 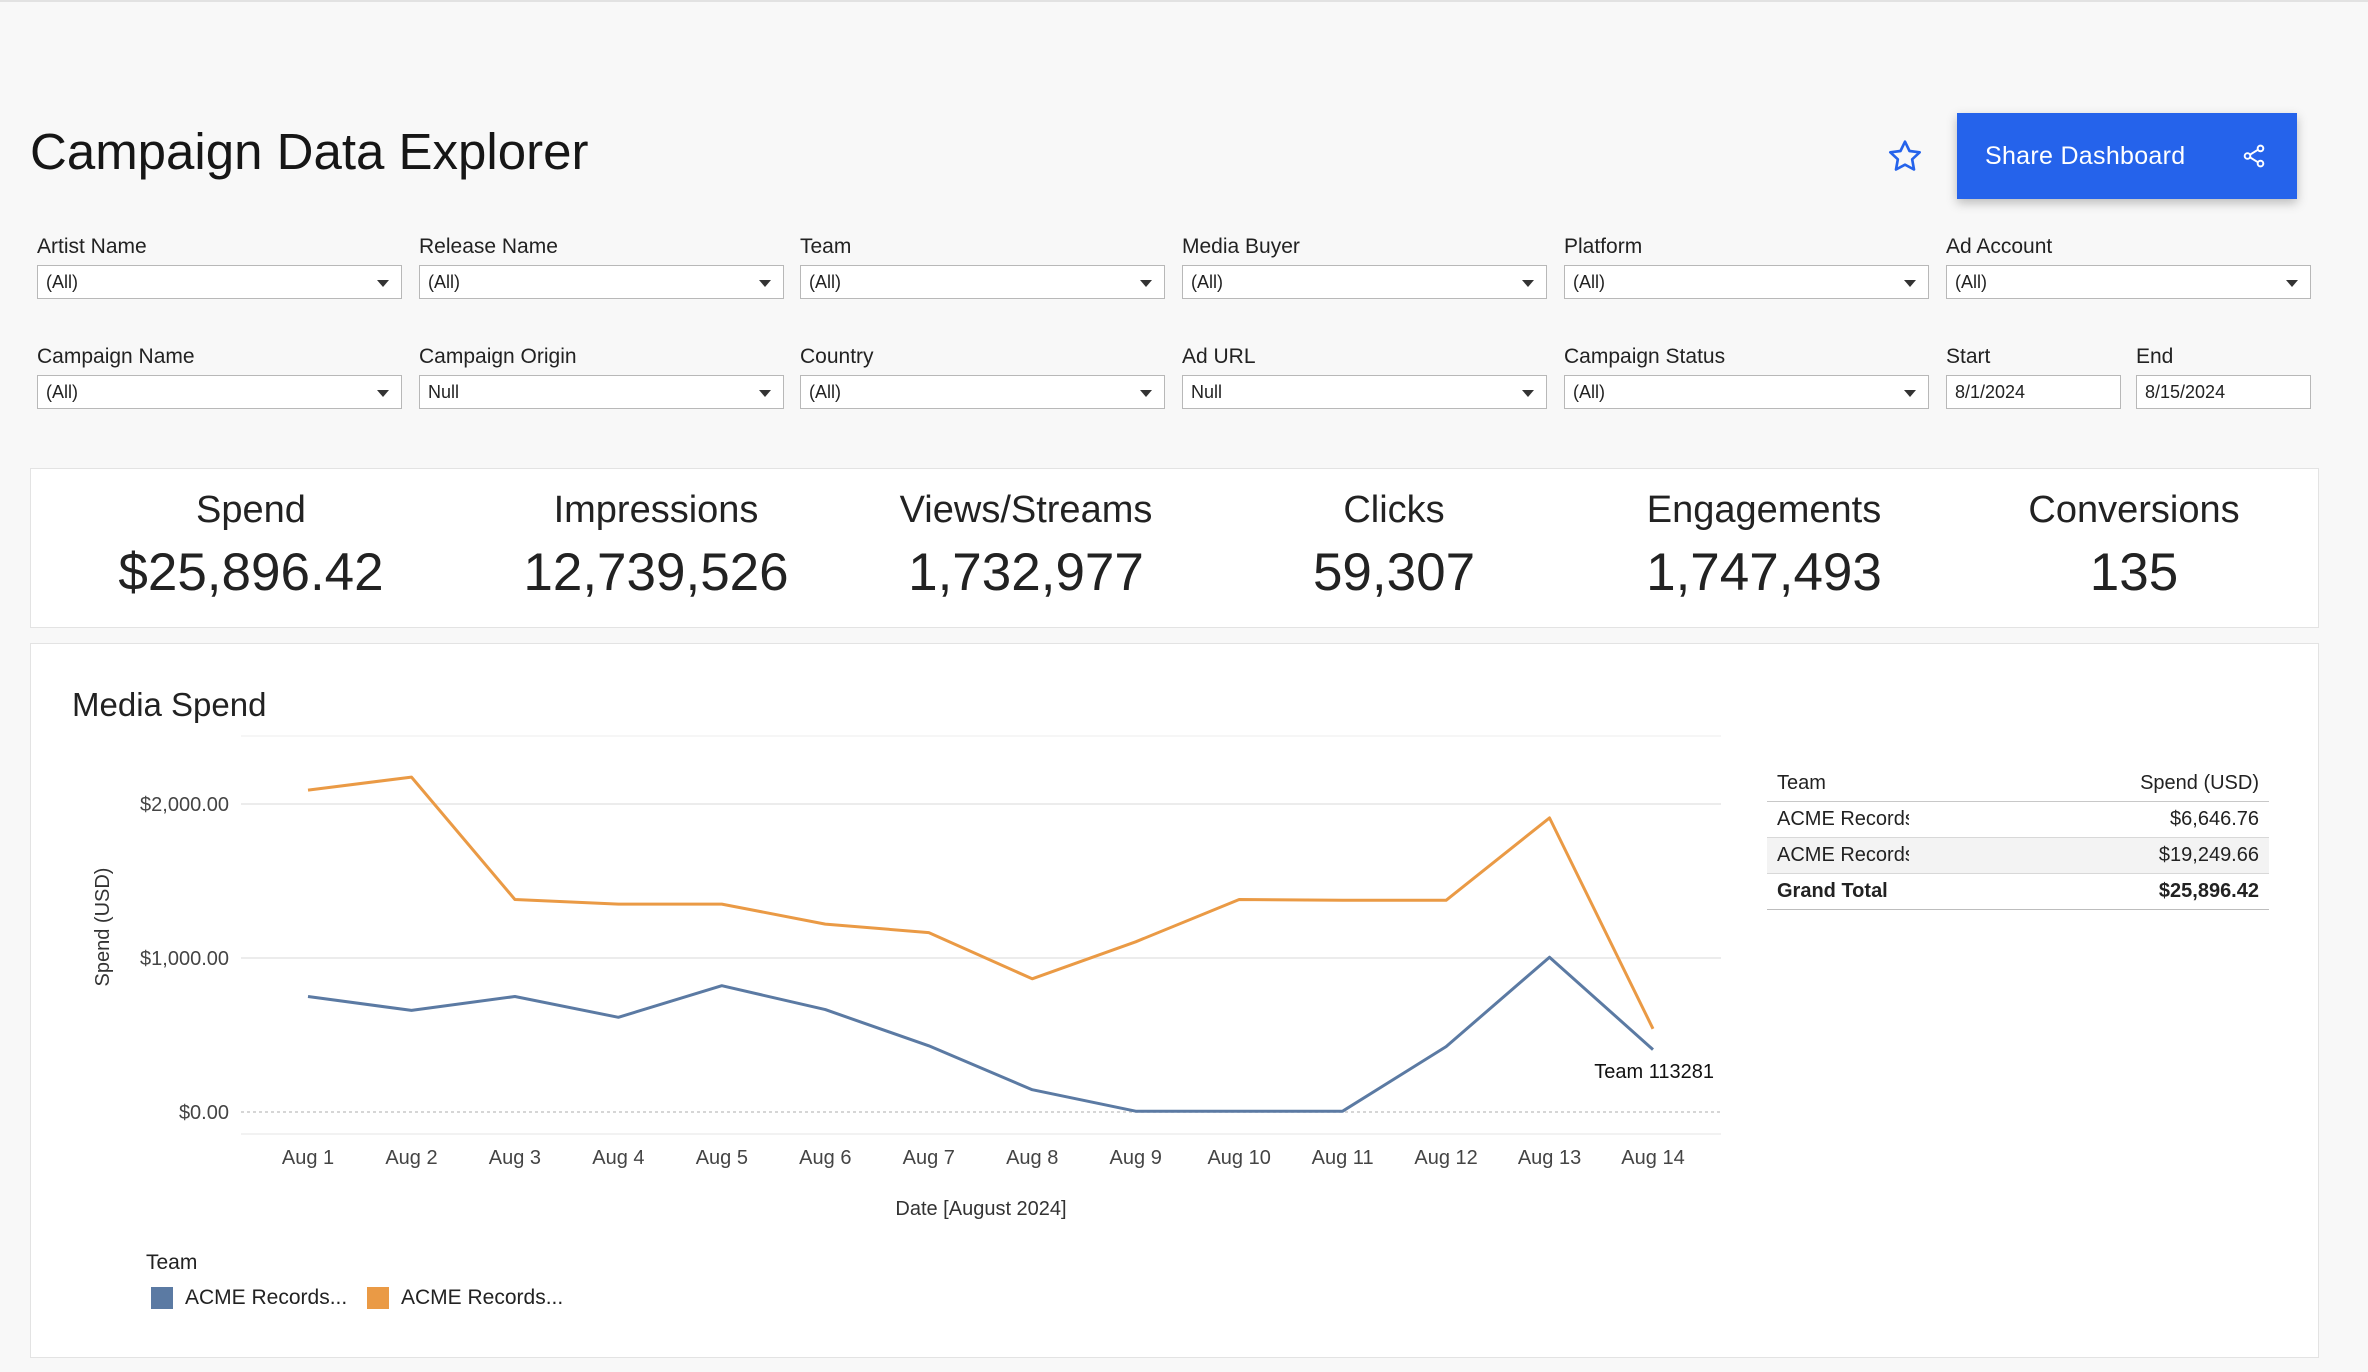 I want to click on kpi-label: Conversions, so click(x=2134, y=510).